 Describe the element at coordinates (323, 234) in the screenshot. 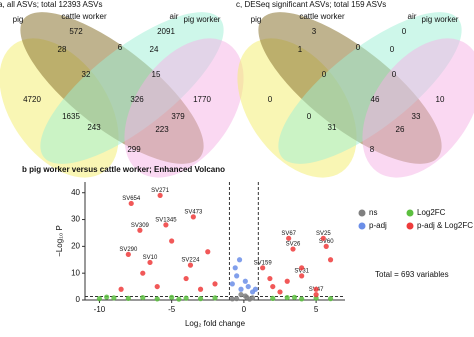

I see `point-label: SV25` at that location.